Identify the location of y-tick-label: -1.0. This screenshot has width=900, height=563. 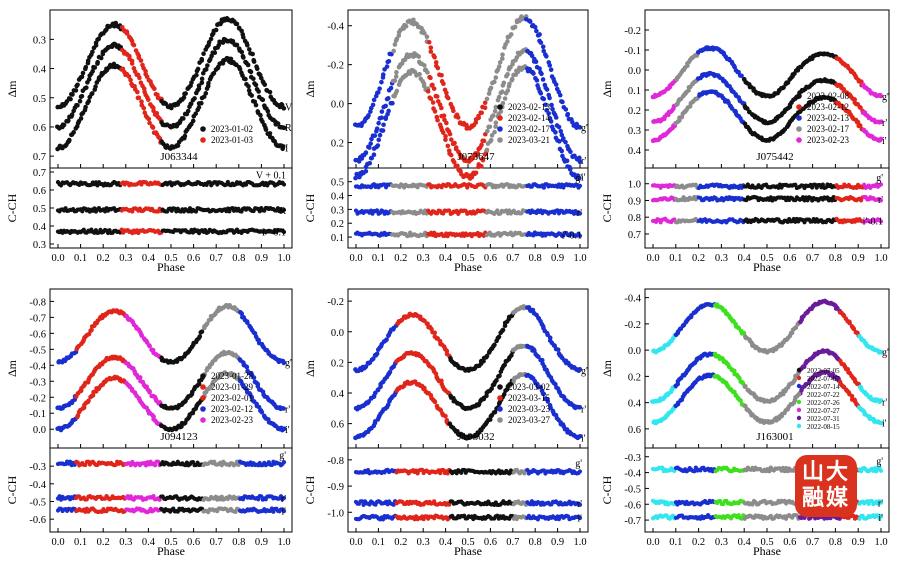
(335, 513).